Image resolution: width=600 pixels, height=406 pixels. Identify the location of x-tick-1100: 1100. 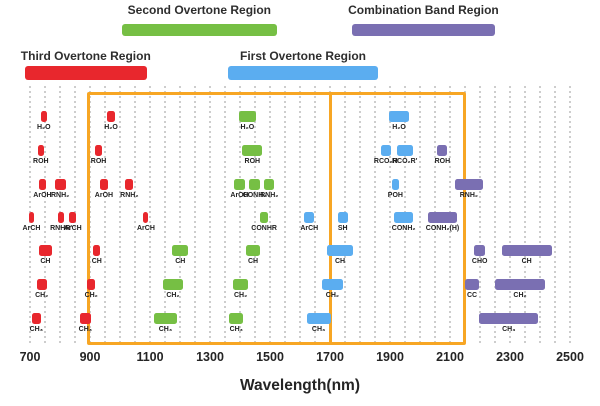
(150, 357).